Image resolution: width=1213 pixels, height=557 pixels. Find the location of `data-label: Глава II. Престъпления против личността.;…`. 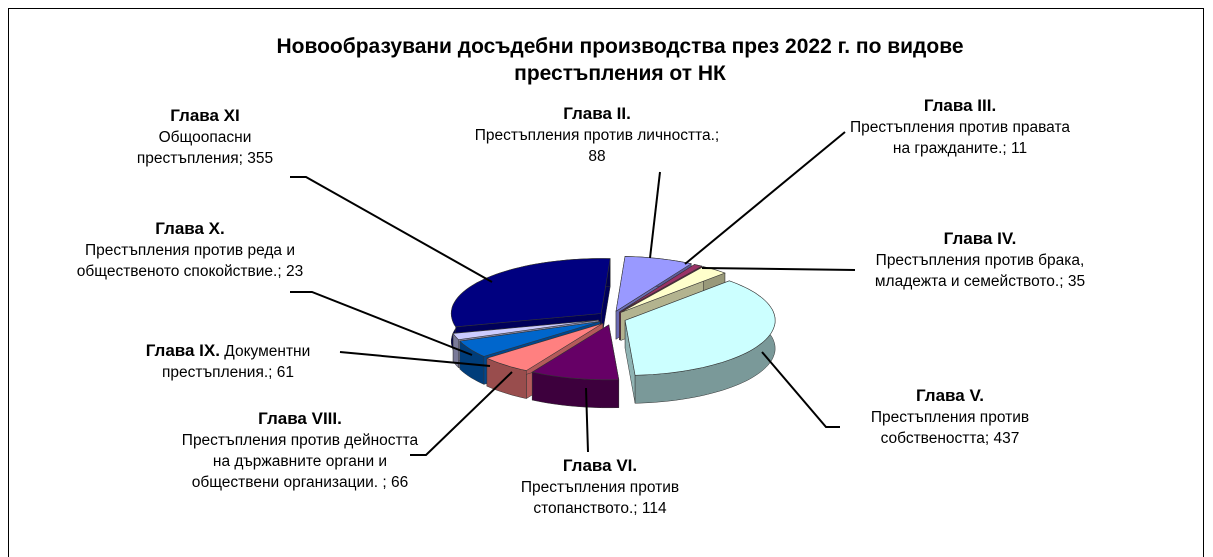

data-label: Глава II. Престъпления против личността.;… is located at coordinates (597, 135).